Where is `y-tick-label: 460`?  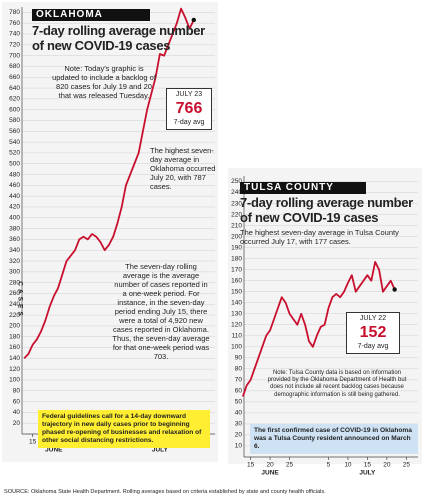 y-tick-label: 460 is located at coordinates (14, 185).